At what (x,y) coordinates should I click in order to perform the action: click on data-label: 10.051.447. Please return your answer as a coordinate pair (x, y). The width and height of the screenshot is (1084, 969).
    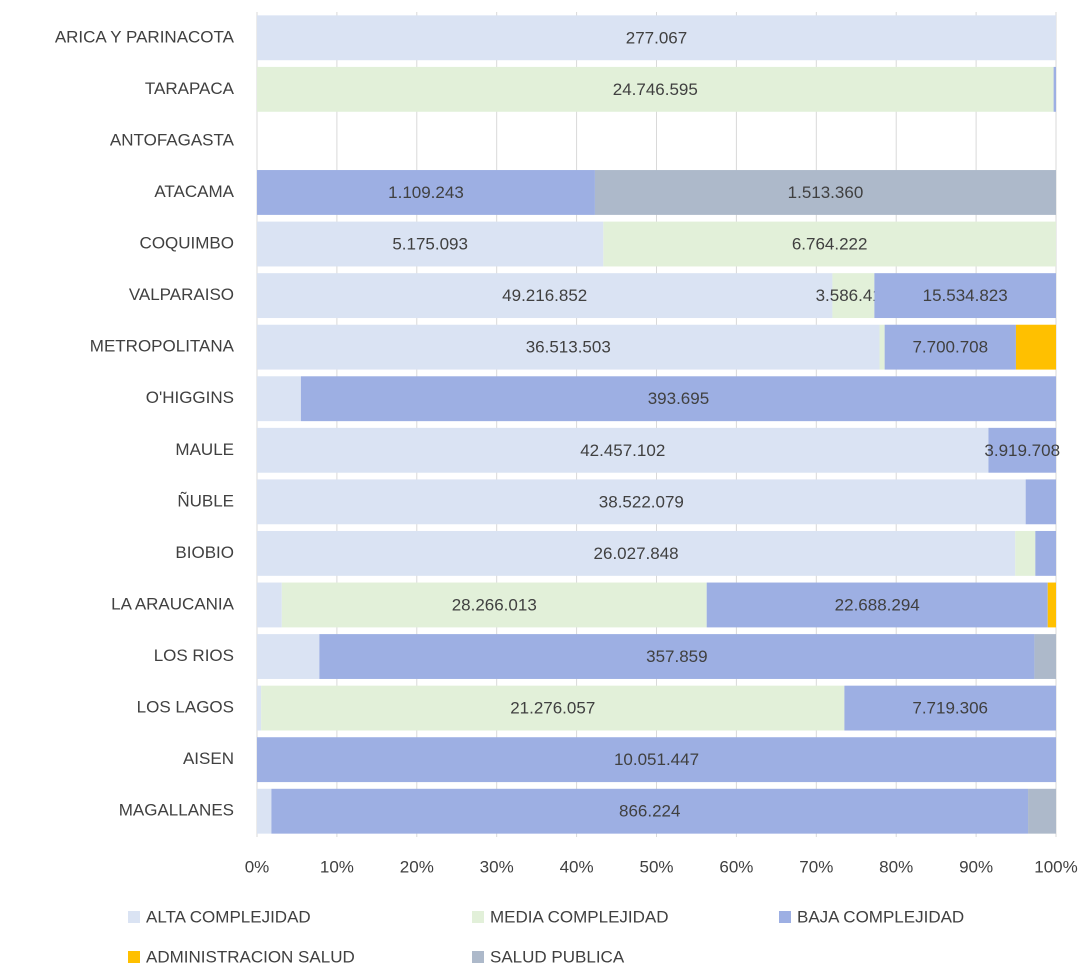
    Looking at the image, I should click on (656, 759).